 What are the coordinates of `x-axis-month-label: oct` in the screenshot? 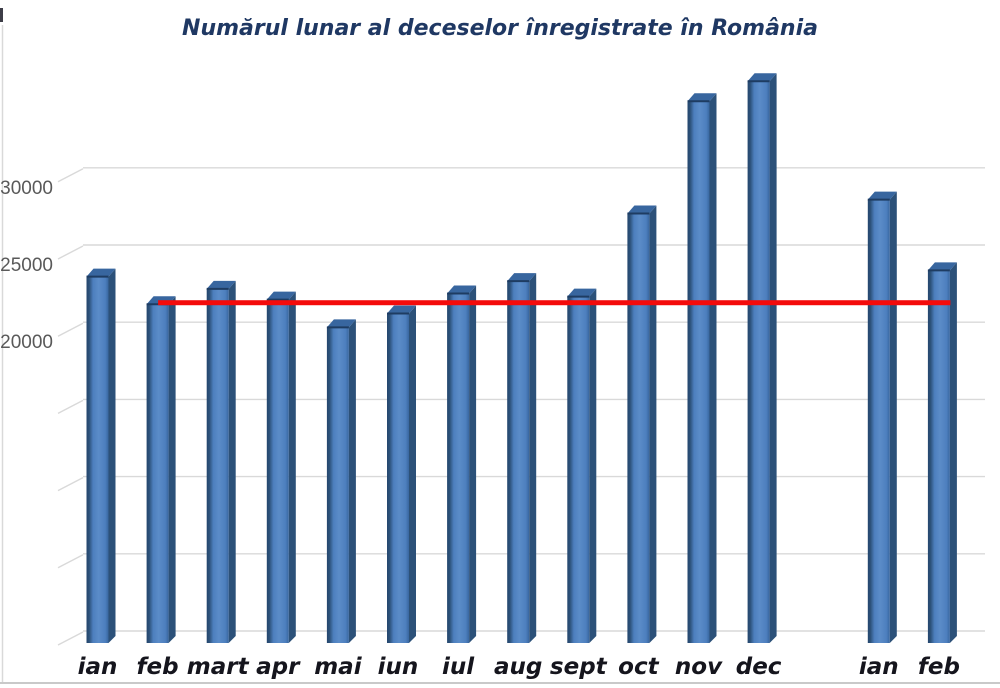 It's located at (638, 667).